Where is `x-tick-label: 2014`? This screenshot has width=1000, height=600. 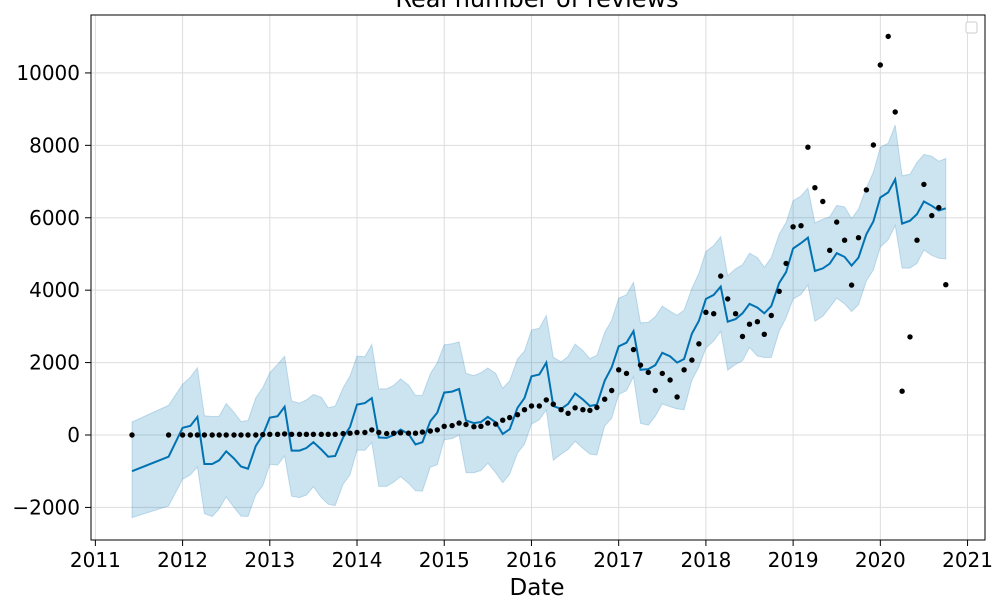
x-tick-label: 2014 is located at coordinates (357, 560).